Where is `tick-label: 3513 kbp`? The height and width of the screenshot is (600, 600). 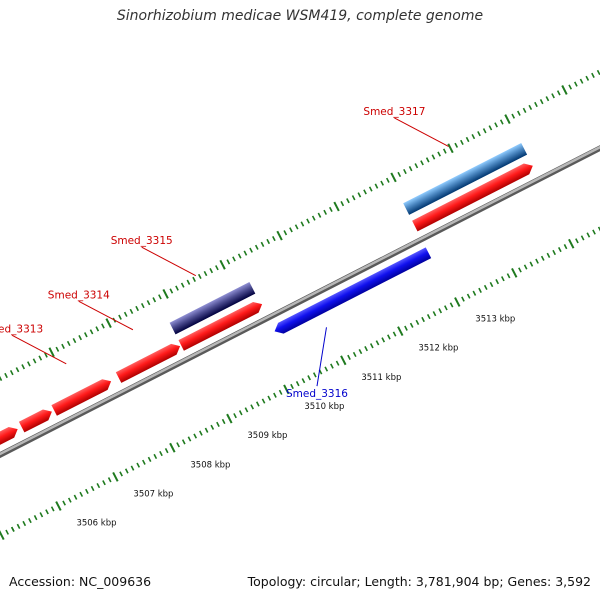 tick-label: 3513 kbp is located at coordinates (495, 320).